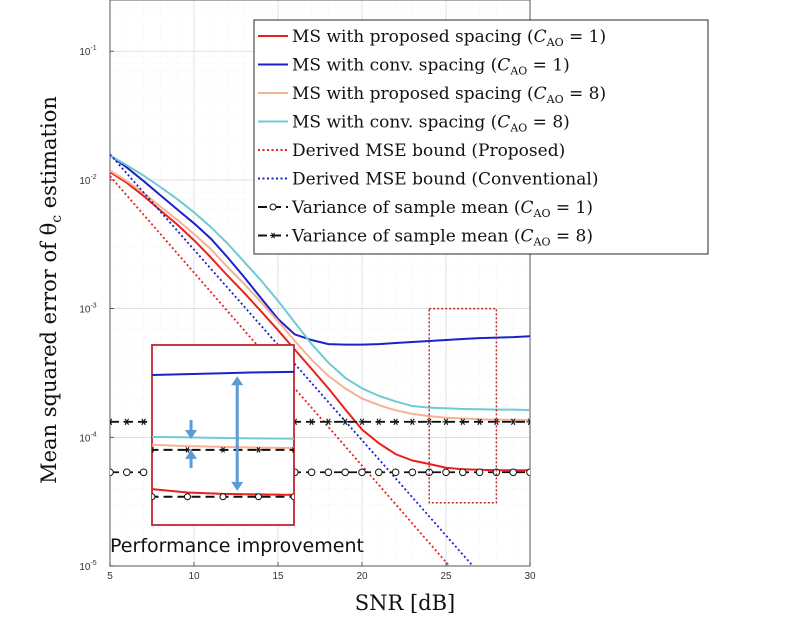 The image size is (789, 633). What do you see at coordinates (87, 566) in the screenshot?
I see `y-tick-label: 10⁻⁵` at bounding box center [87, 566].